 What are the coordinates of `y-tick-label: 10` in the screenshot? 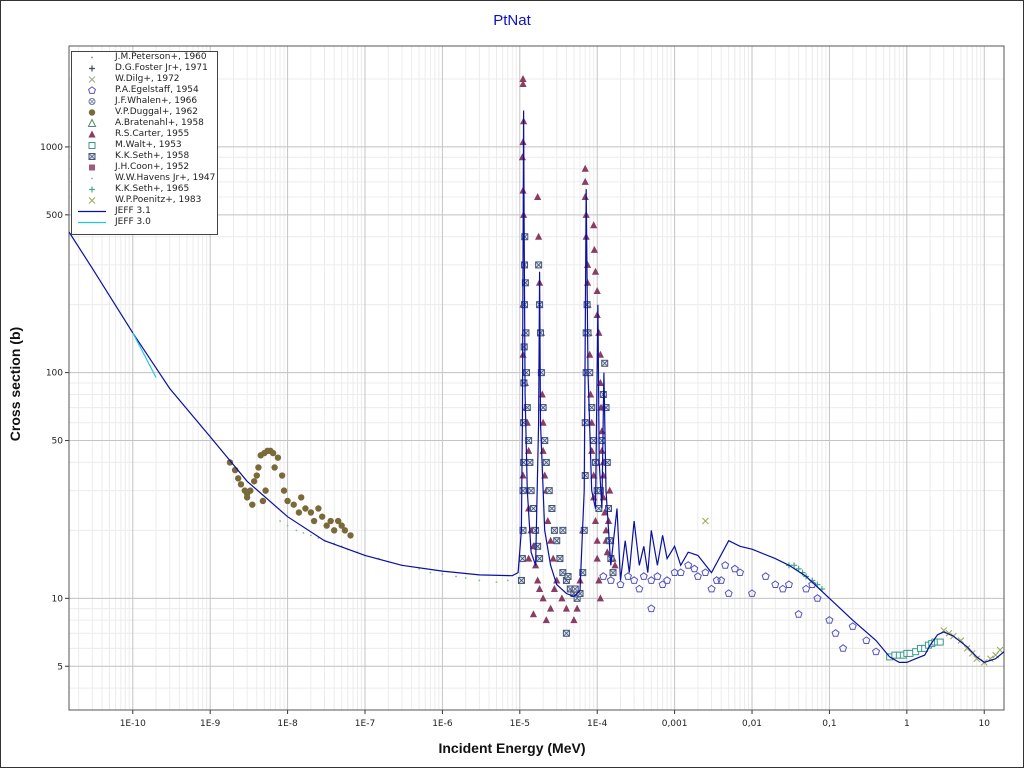 It's located at (58, 599).